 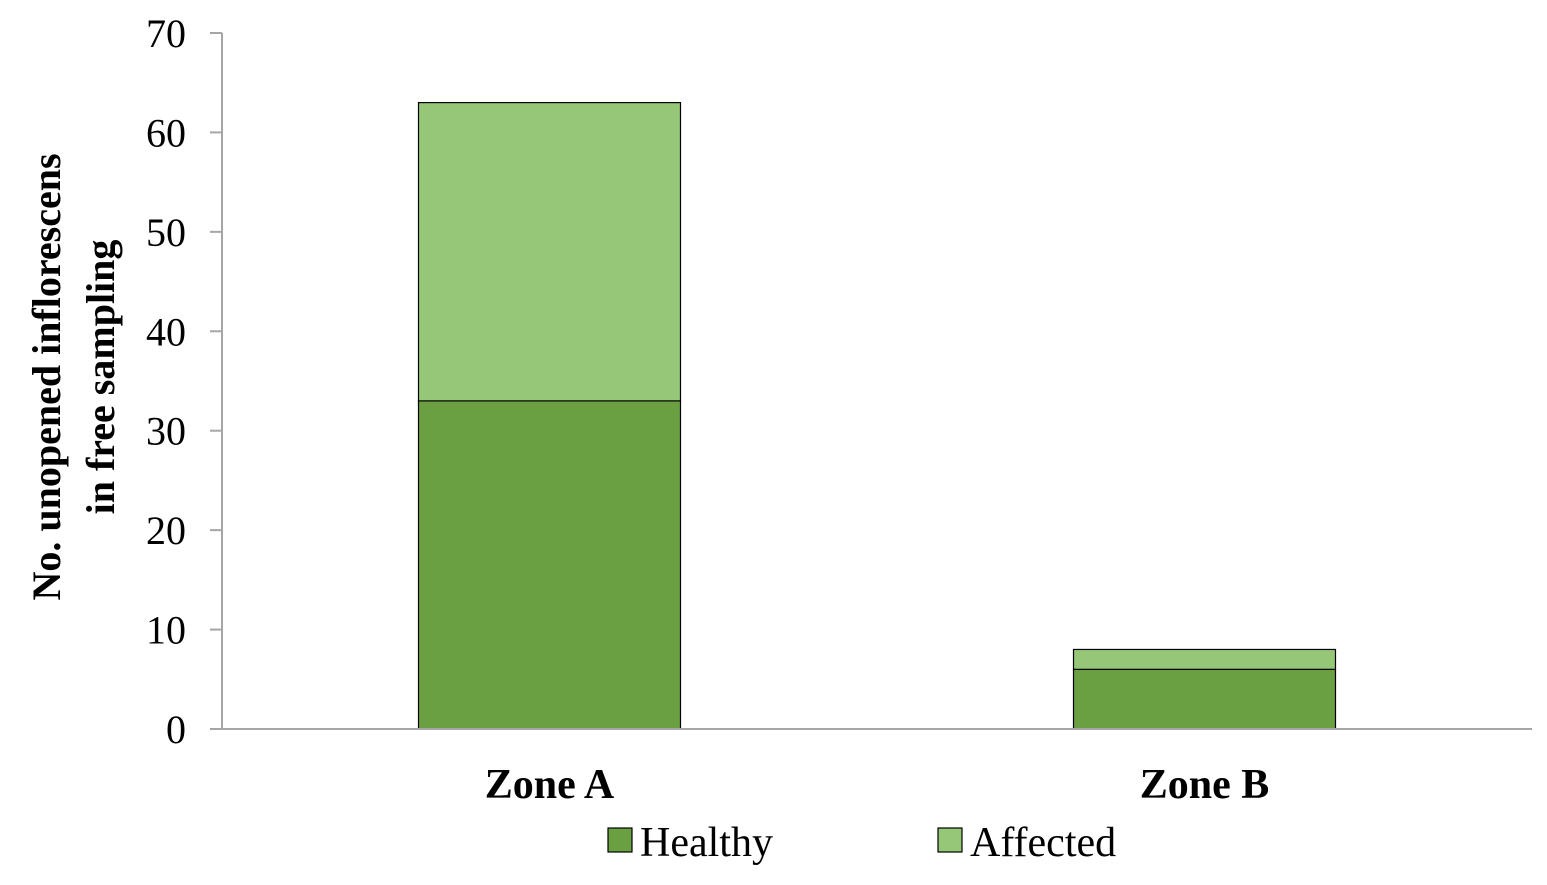 I want to click on y-axis-ticks: 0 10 20 30 40 50 60 70, so click(x=184, y=381).